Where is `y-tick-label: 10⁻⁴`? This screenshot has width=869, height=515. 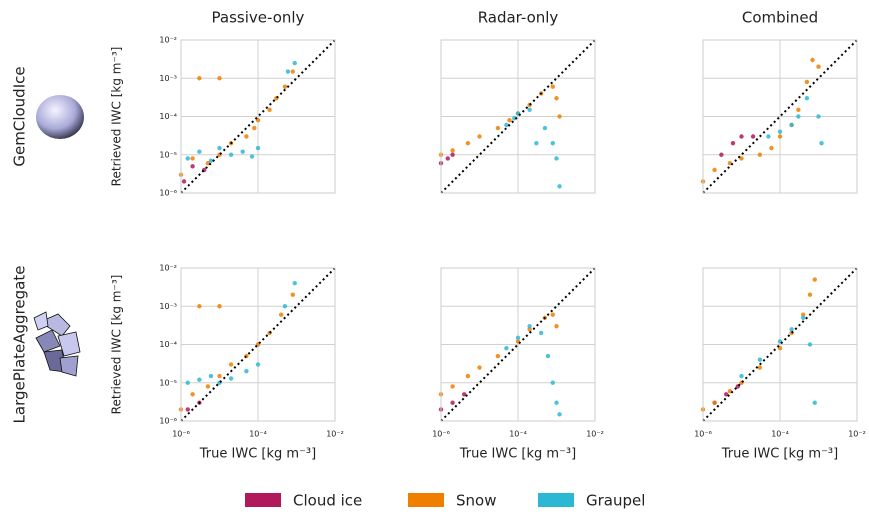
y-tick-label: 10⁻⁴ is located at coordinates (168, 344).